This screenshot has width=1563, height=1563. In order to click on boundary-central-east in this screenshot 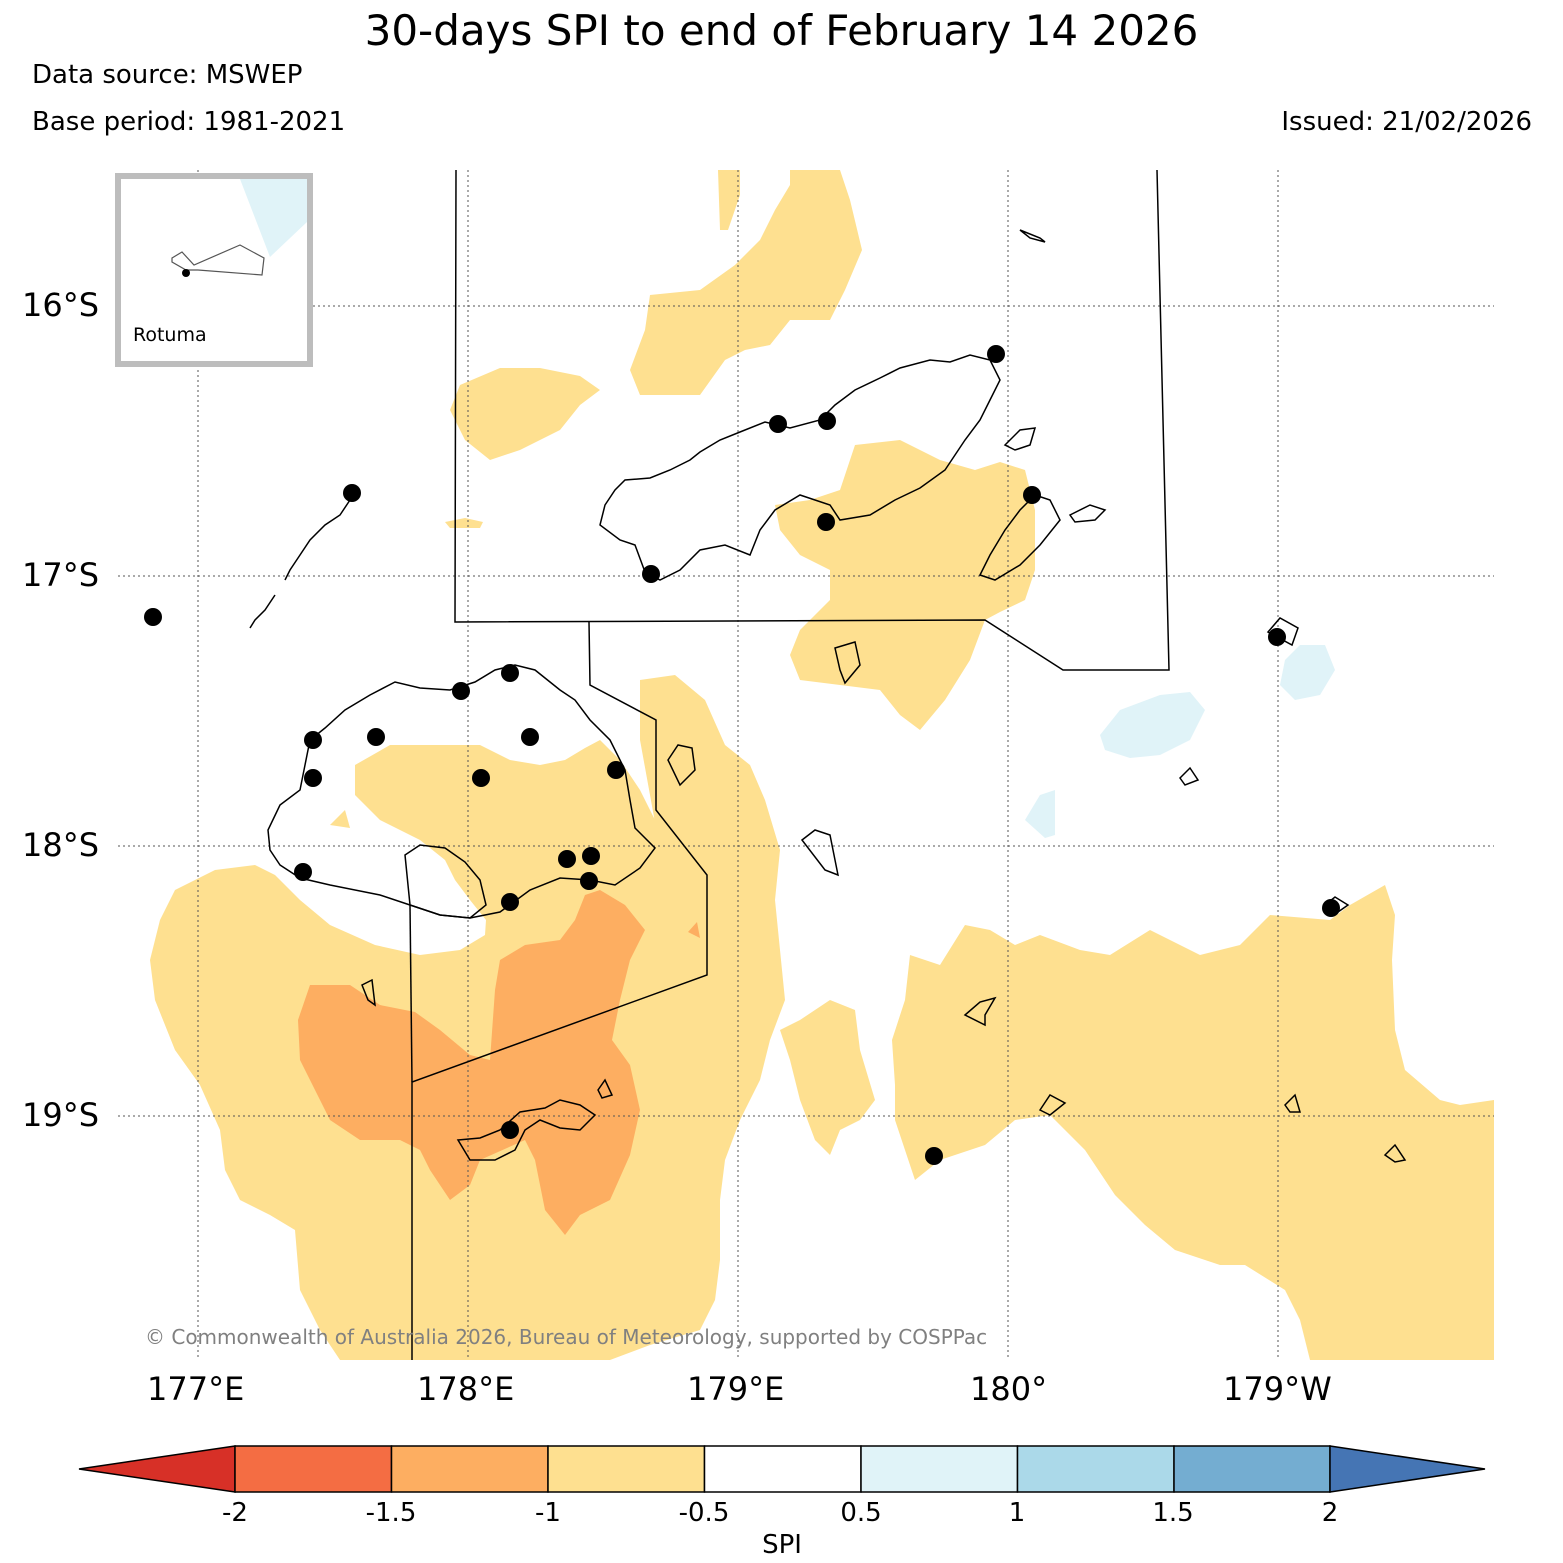, I will do `click(559, 990)`.